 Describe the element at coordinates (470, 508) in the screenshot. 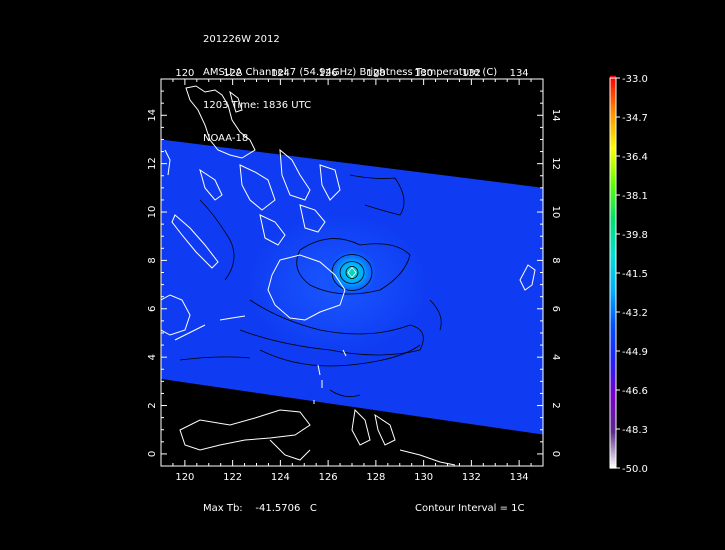

I see `contour-interval: Contour Interval = 1C` at that location.